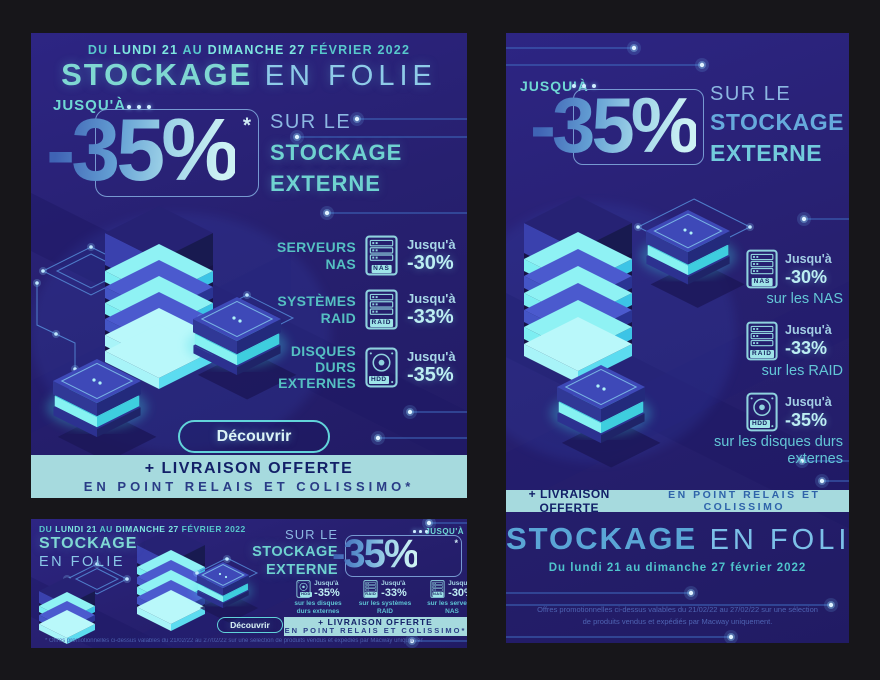 The width and height of the screenshot is (880, 680). I want to click on discount-block: JUSQU'À -35%, so click(612, 123).